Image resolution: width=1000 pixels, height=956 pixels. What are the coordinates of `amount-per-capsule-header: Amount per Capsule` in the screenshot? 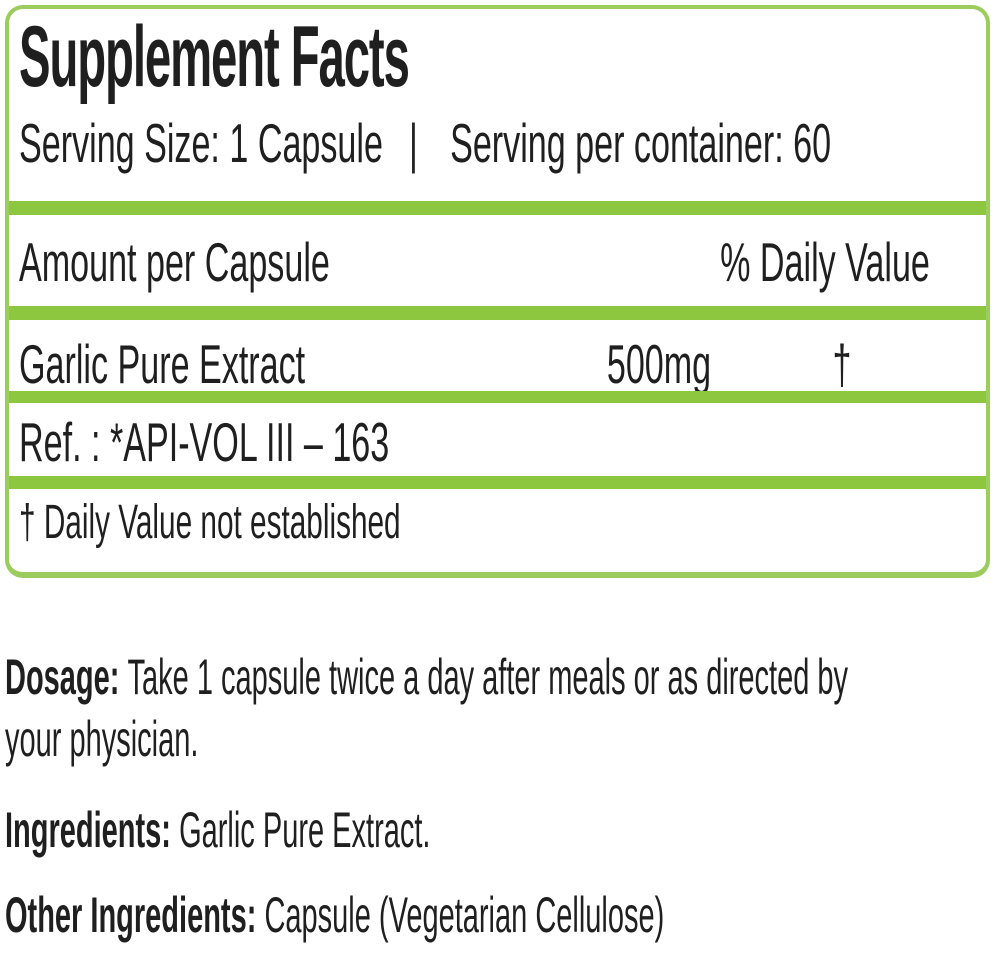 It's located at (174, 262).